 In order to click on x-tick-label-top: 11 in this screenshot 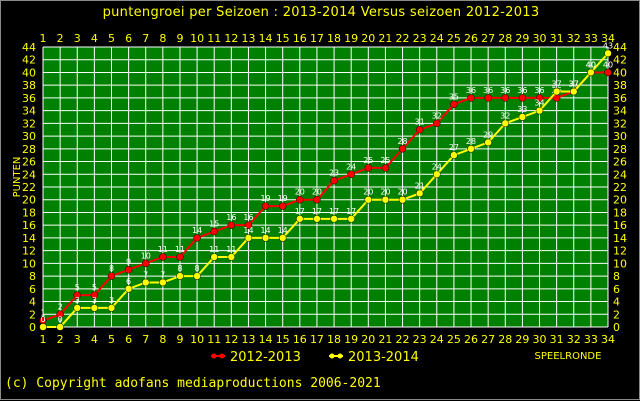, I will do `click(214, 38)`.